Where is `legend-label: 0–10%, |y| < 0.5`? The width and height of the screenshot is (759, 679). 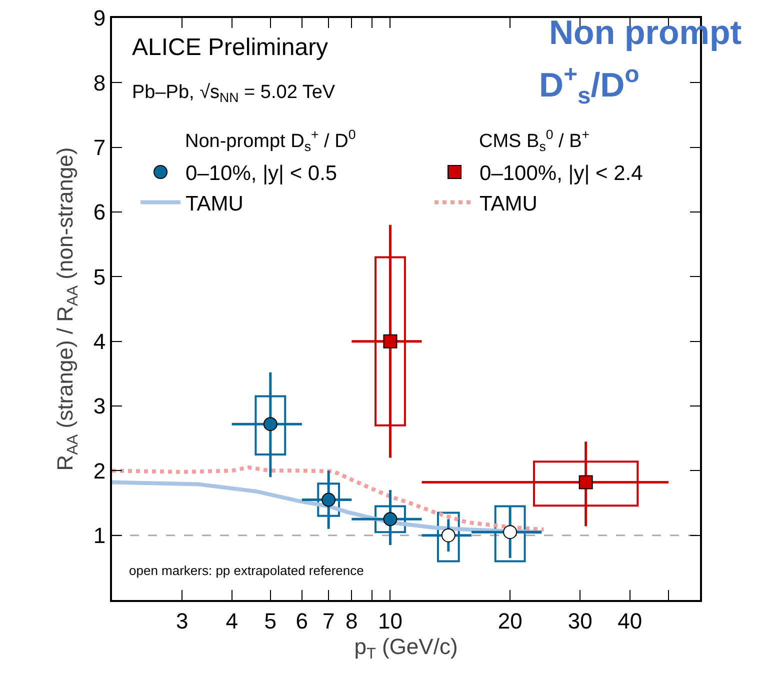
legend-label: 0–10%, |y| < 0.5 is located at coordinates (262, 174).